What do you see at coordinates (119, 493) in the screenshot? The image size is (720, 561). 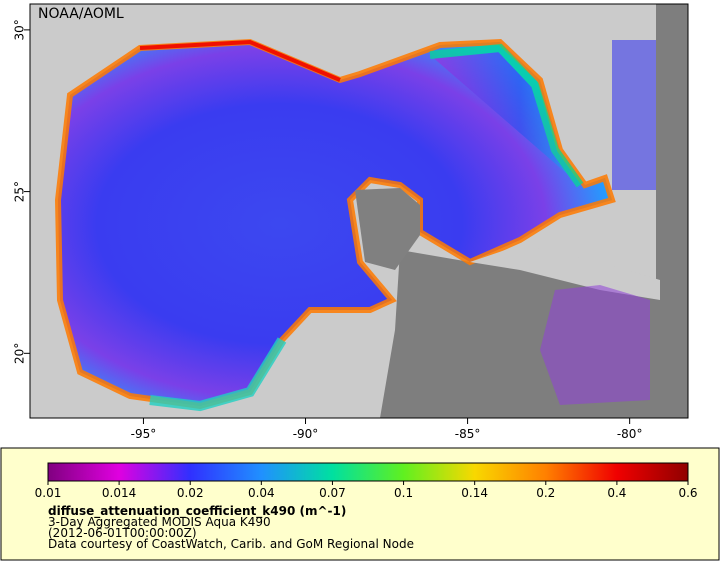 I see `colorbar-tick-label: 0.014` at bounding box center [119, 493].